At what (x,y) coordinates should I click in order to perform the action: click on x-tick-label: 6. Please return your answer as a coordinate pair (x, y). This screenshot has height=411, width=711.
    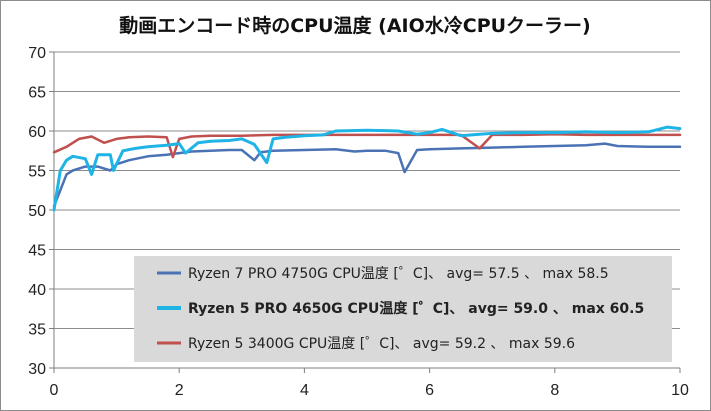
    Looking at the image, I should click on (429, 390).